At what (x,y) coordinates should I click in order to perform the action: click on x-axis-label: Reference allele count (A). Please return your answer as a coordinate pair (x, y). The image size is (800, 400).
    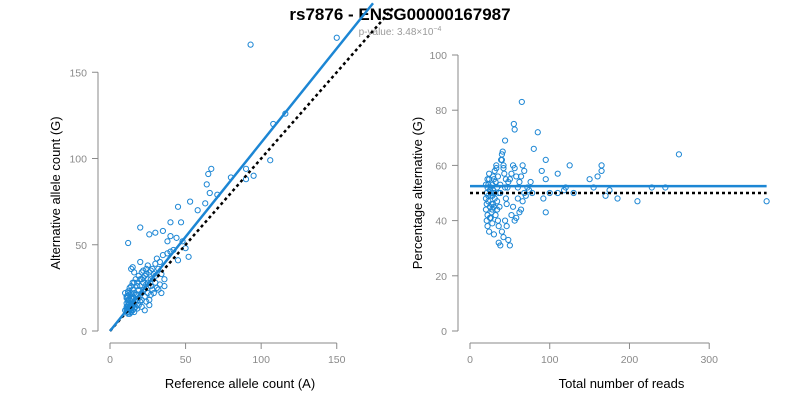
    Looking at the image, I should click on (240, 383).